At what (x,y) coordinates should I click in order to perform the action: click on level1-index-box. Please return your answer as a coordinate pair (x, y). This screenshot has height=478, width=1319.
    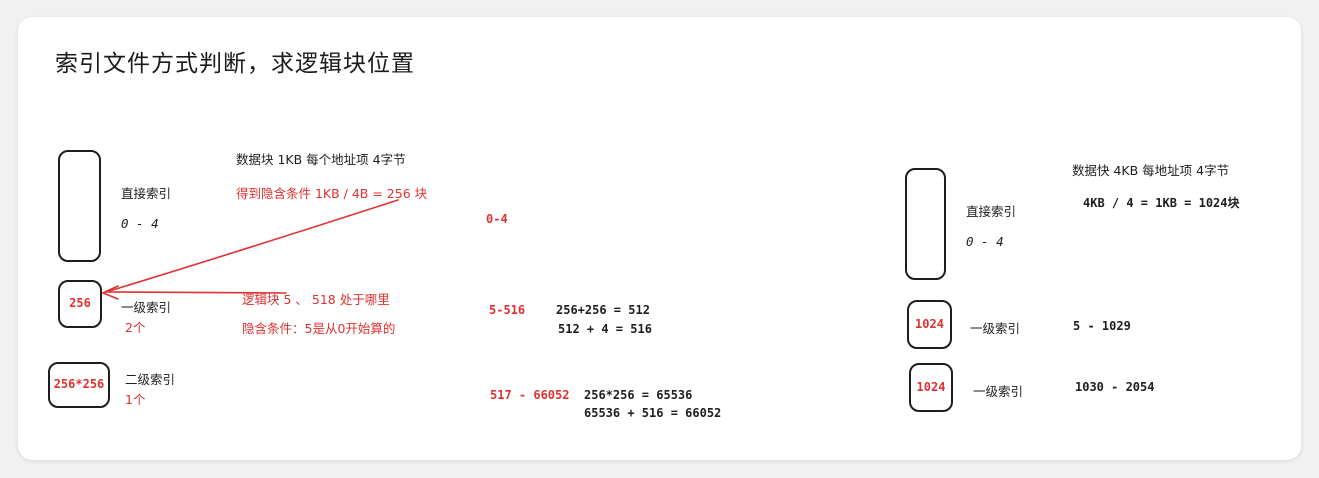
    Looking at the image, I should click on (80, 304).